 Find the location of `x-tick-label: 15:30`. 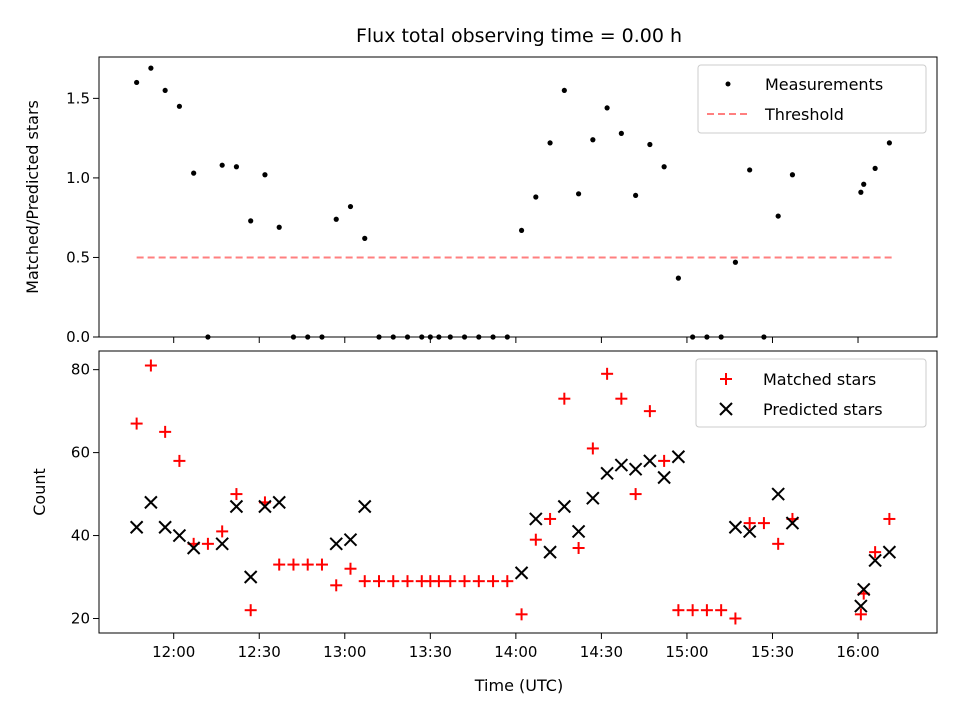

x-tick-label: 15:30 is located at coordinates (772, 652).